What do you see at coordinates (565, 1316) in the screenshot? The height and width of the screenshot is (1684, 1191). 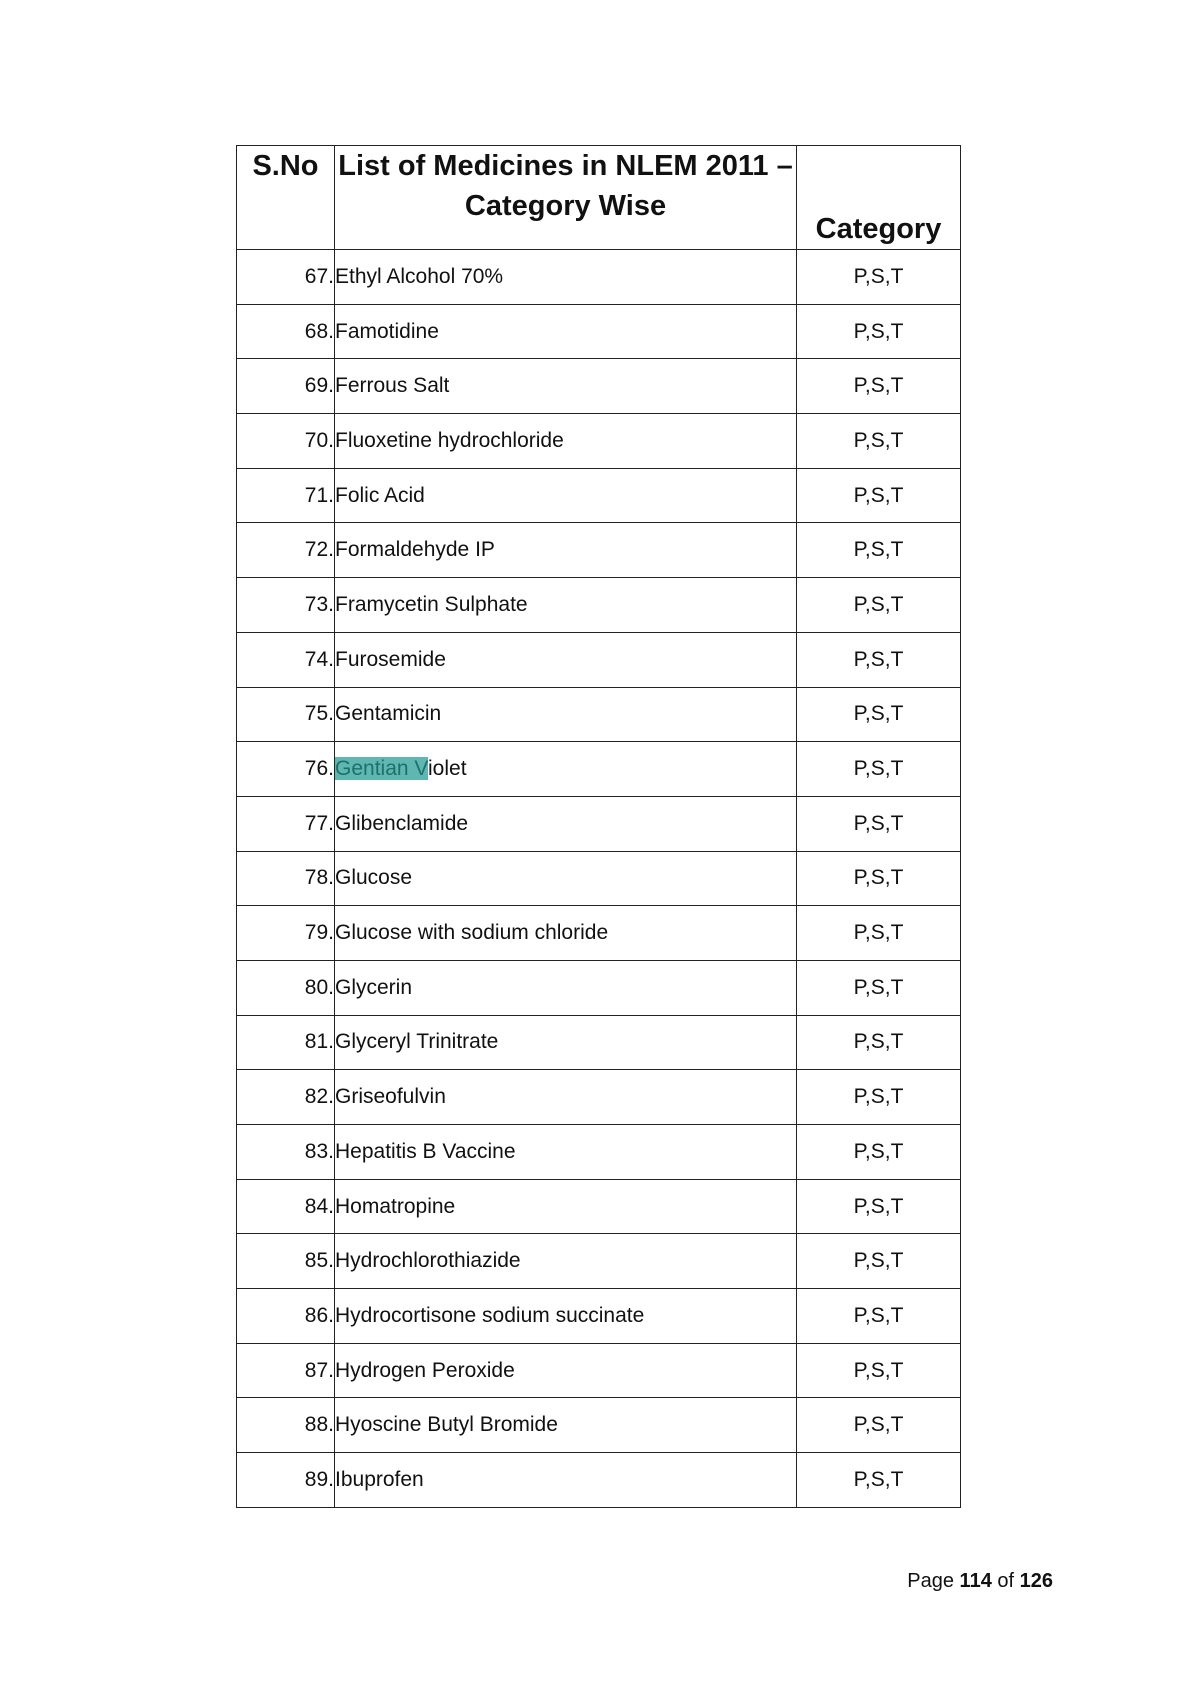 I see `row-medicine: Hydrocortisone sodium succinate` at bounding box center [565, 1316].